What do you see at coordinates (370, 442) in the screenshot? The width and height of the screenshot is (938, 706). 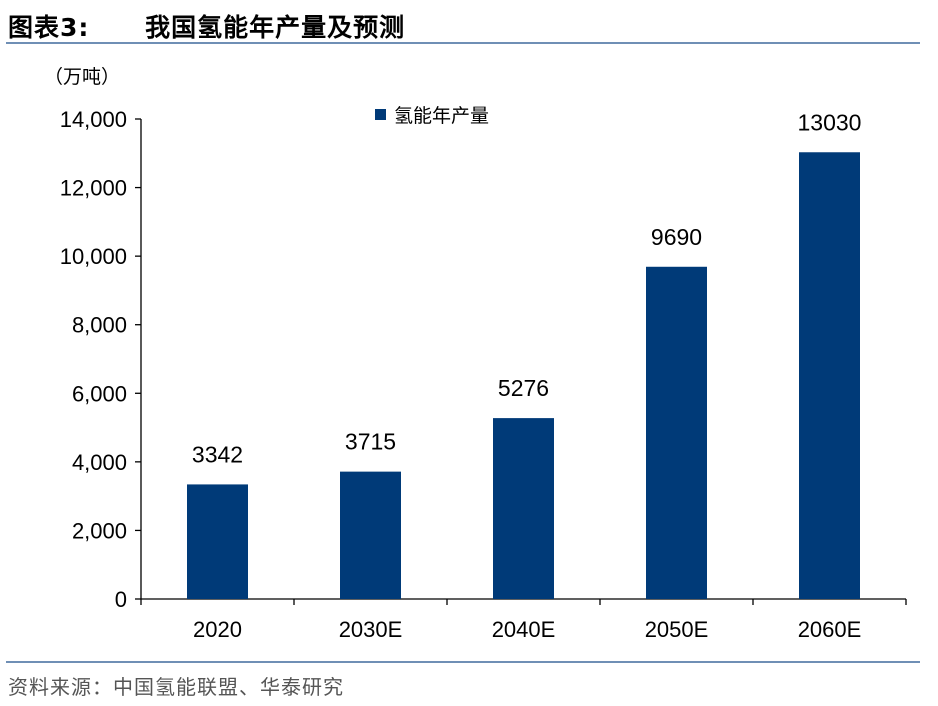 I see `data-label: 3715` at bounding box center [370, 442].